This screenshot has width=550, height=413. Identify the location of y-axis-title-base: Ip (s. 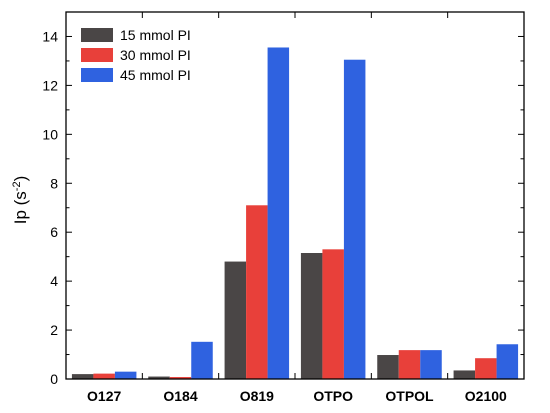
(20, 207).